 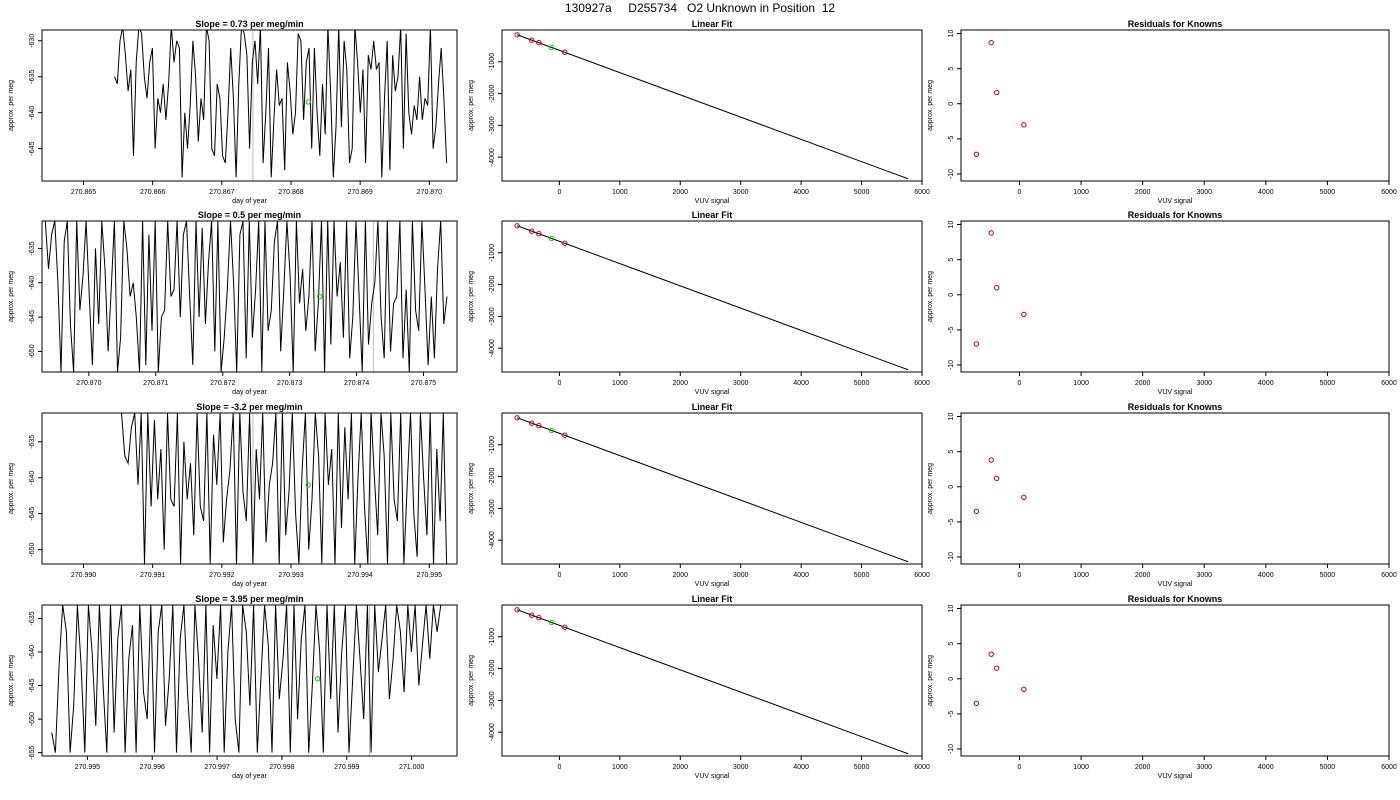 What do you see at coordinates (32, 685) in the screenshot?
I see `y-tick-label: -645` at bounding box center [32, 685].